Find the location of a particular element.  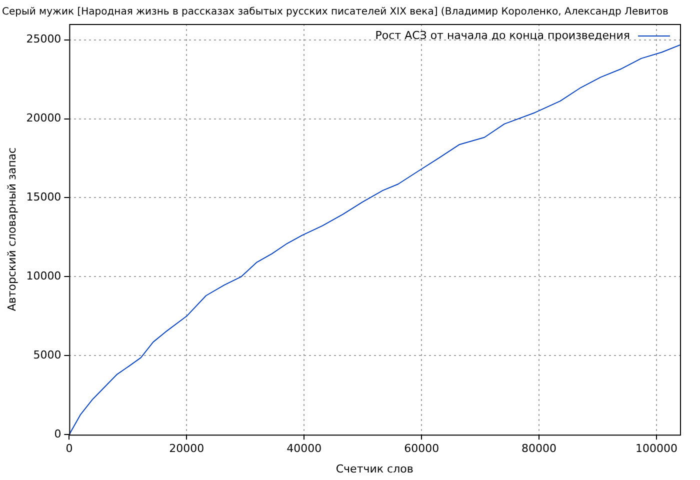

y-tick-label: 10000 is located at coordinates (44, 276).